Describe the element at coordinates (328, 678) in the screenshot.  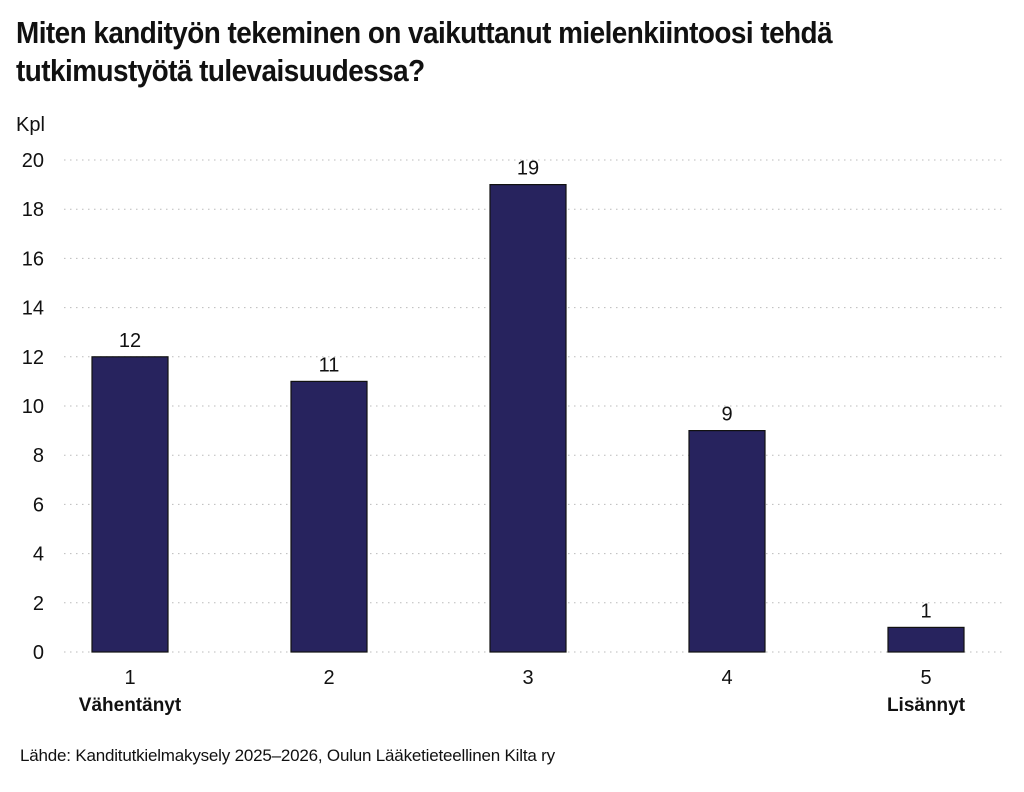
I see `x-tick-label: 2` at that location.